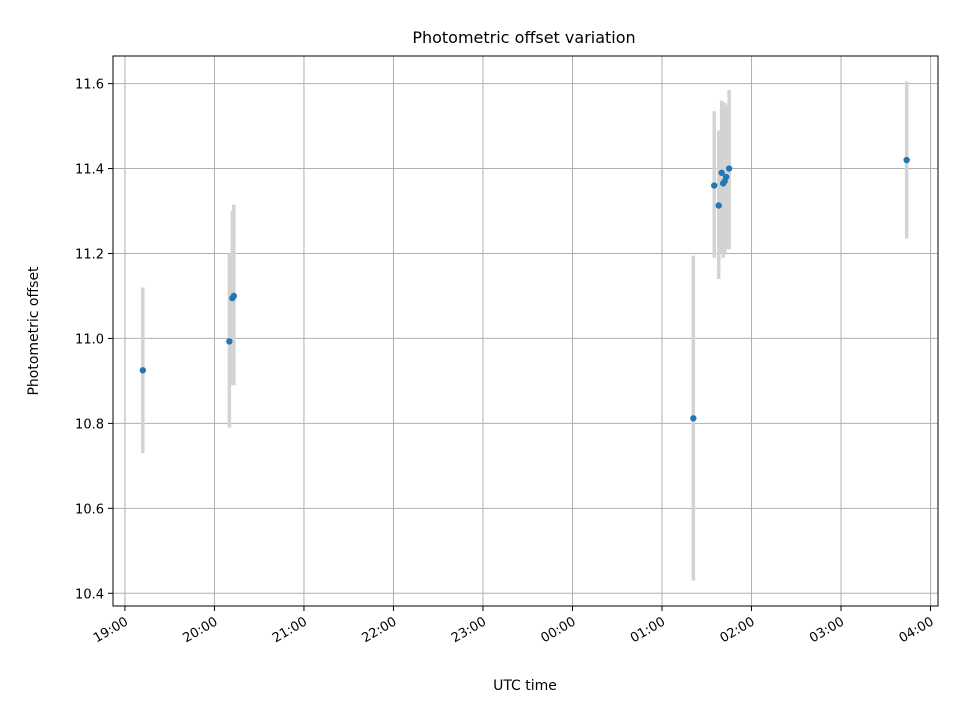 This screenshot has height=720, width=960. Describe the element at coordinates (89, 170) in the screenshot. I see `y-tick-label: 11.4` at that location.